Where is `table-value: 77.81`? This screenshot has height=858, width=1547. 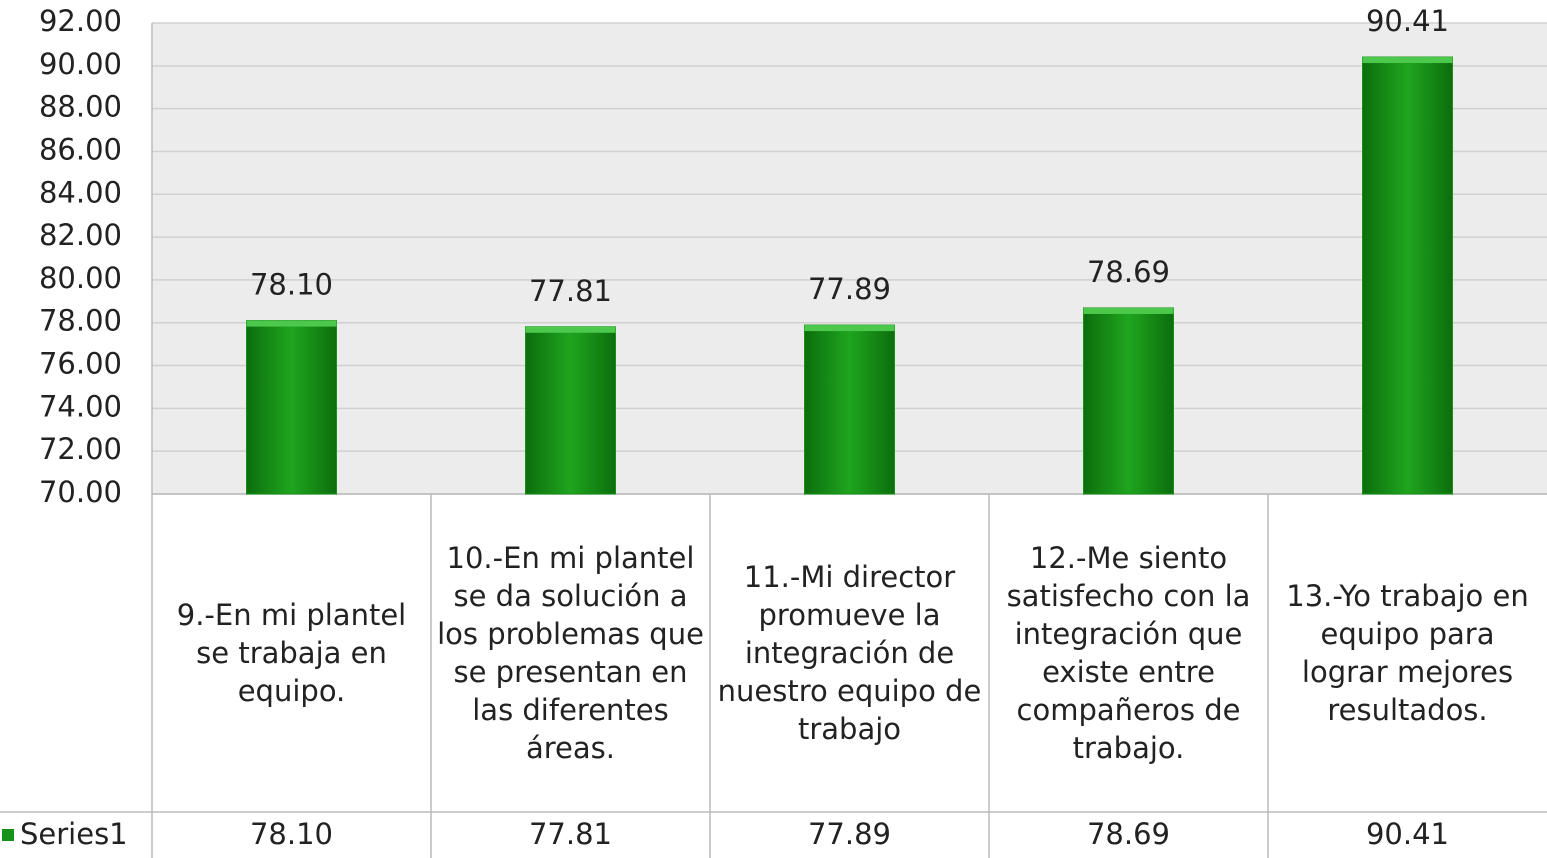 table-value: 77.81 is located at coordinates (570, 834).